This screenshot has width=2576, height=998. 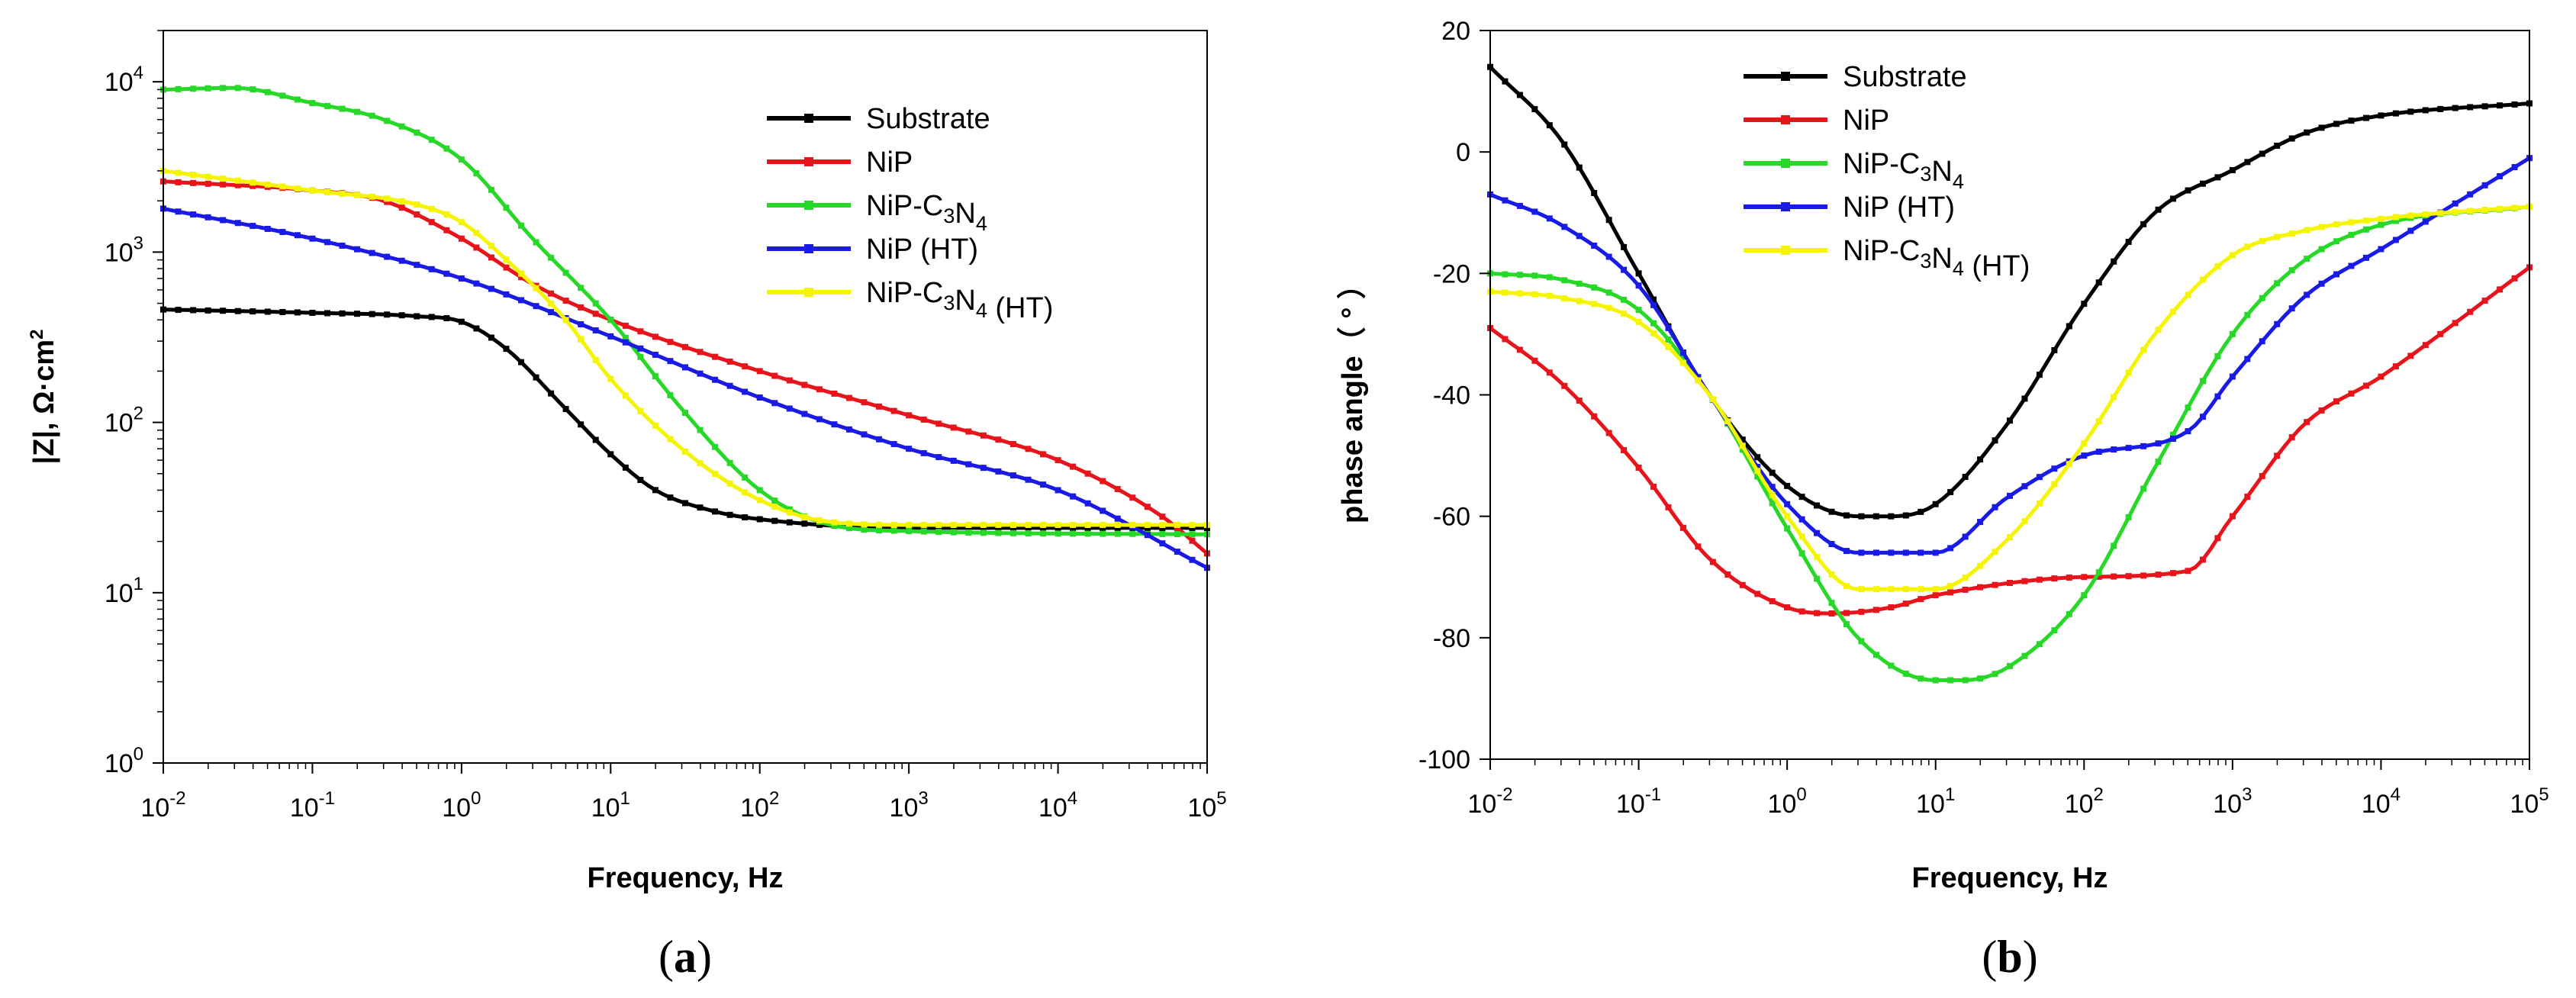 What do you see at coordinates (2010, 441) in the screenshot?
I see `chart-b-line-nip` at bounding box center [2010, 441].